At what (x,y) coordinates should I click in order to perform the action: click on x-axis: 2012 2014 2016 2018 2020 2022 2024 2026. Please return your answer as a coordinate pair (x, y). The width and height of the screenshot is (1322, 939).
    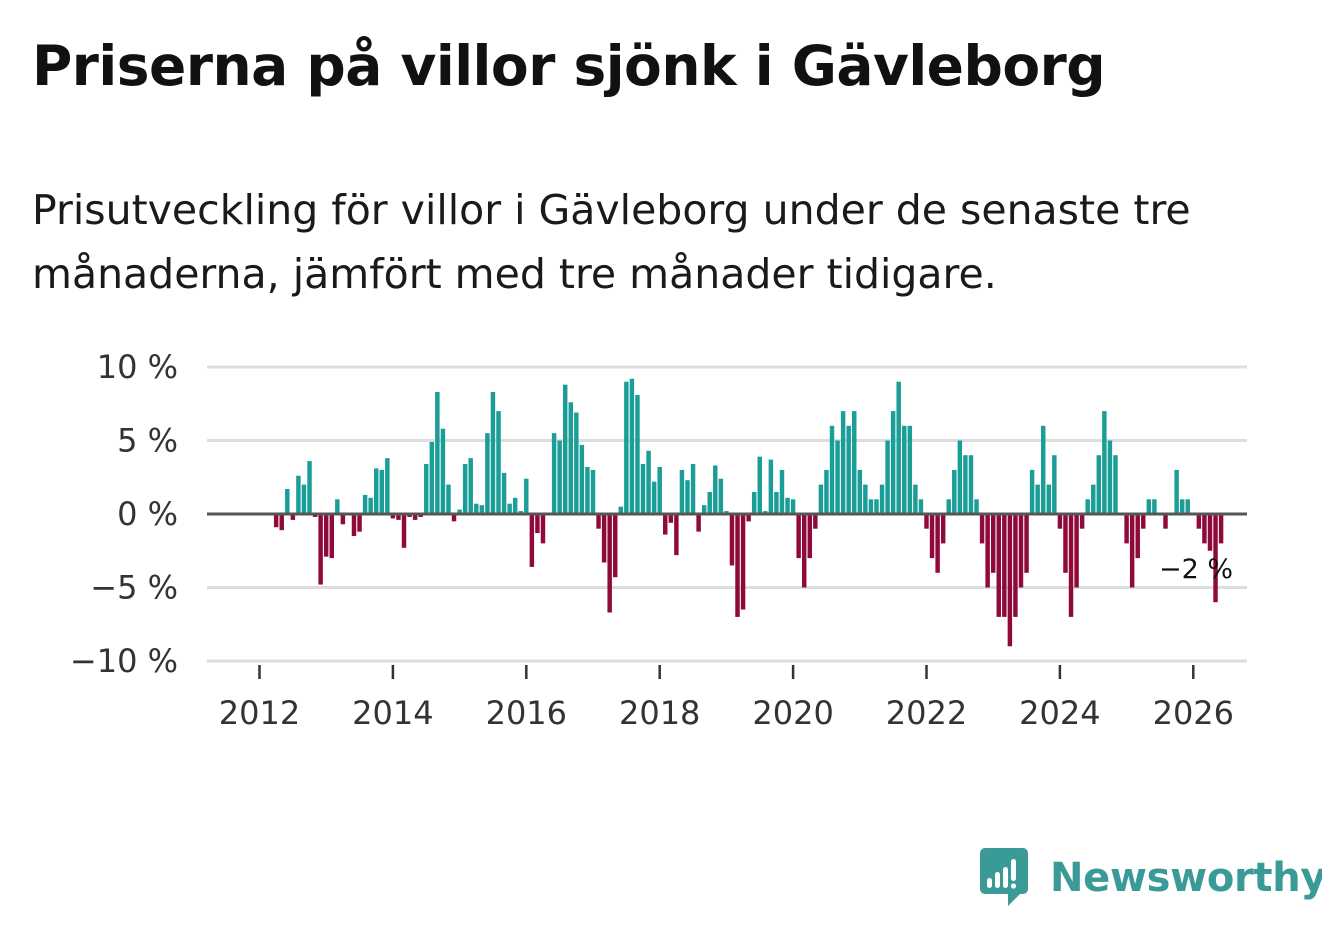
    Looking at the image, I should click on (726, 698).